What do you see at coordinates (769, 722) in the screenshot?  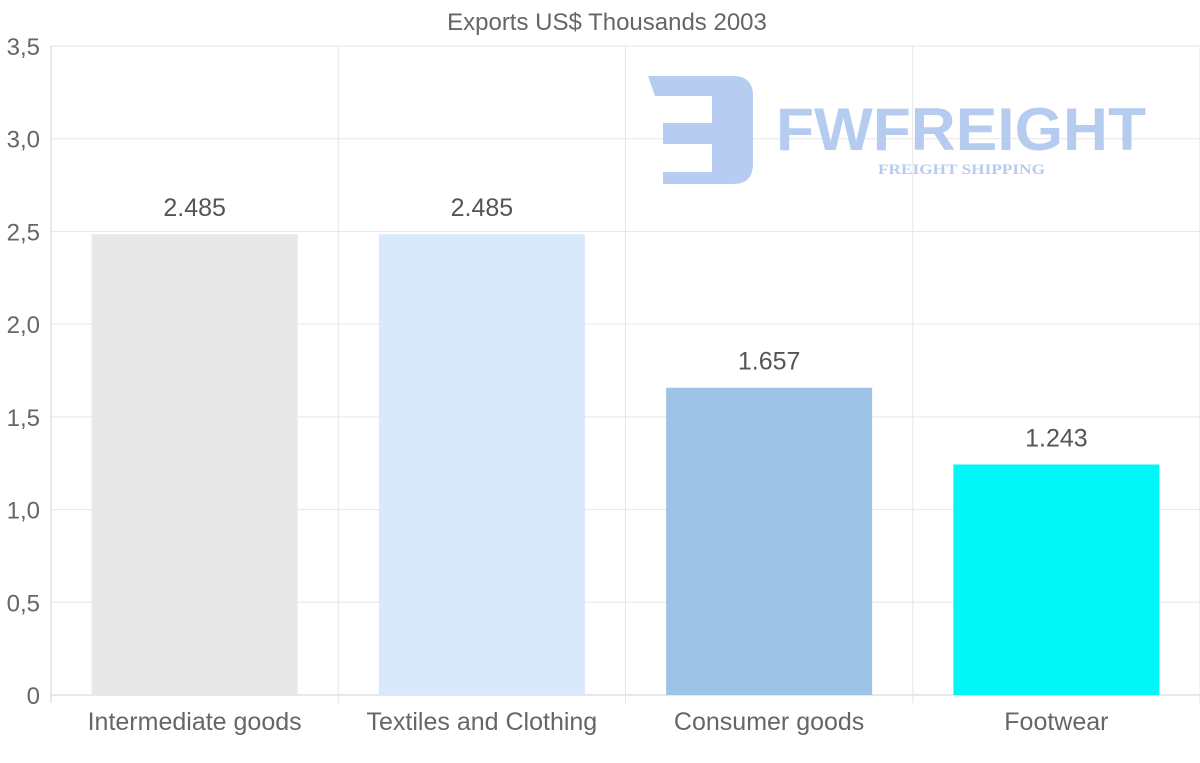 I see `x-tick-label: Consumer goods` at bounding box center [769, 722].